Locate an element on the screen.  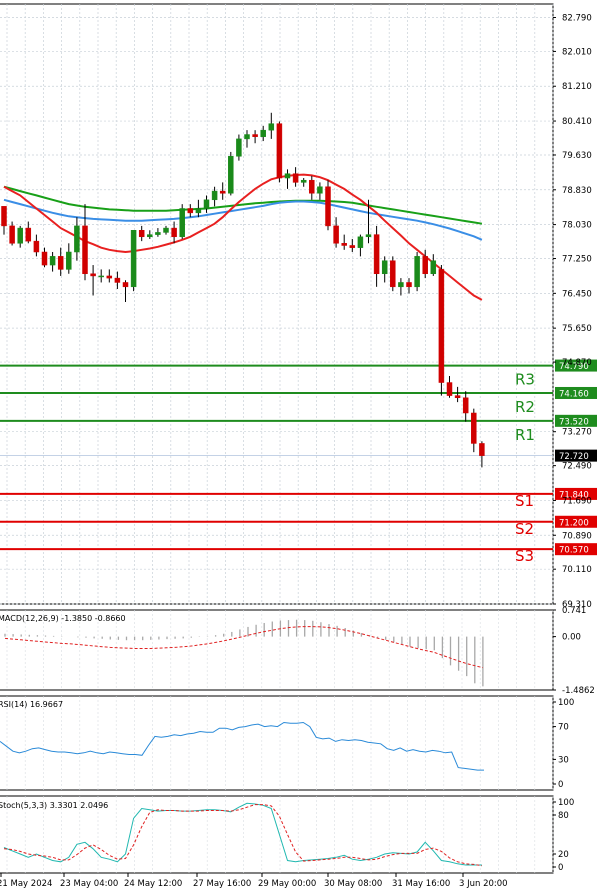
level-name-R2: R2 is located at coordinates (525, 407).